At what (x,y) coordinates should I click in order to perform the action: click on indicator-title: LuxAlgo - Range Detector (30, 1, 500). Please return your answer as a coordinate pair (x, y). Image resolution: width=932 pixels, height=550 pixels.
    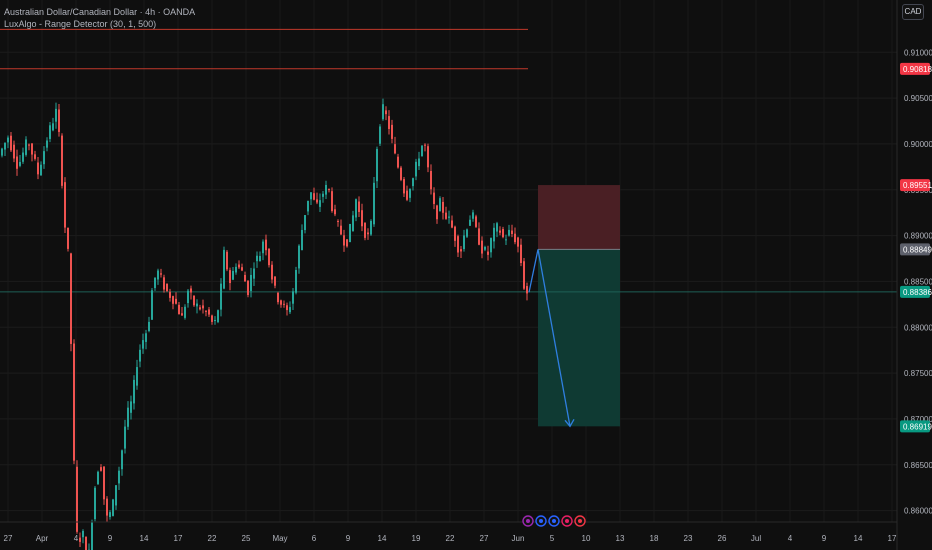
    Looking at the image, I should click on (80, 24).